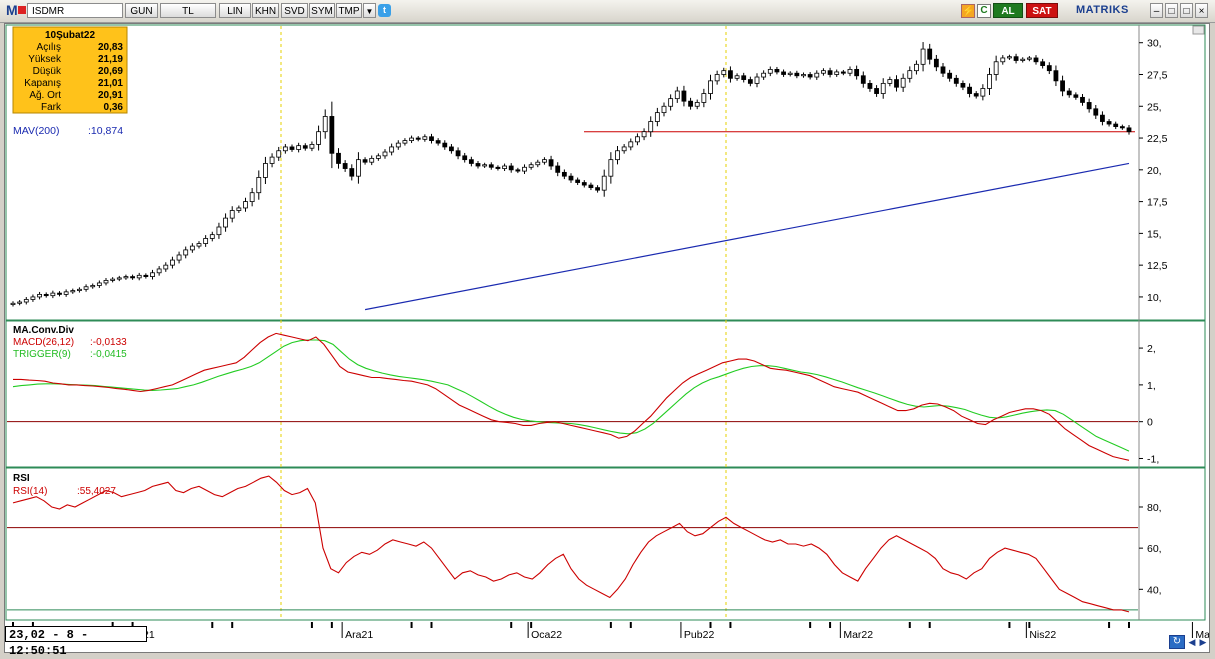  What do you see at coordinates (968, 11) in the screenshot?
I see `flash-icon: ⚡` at bounding box center [968, 11].